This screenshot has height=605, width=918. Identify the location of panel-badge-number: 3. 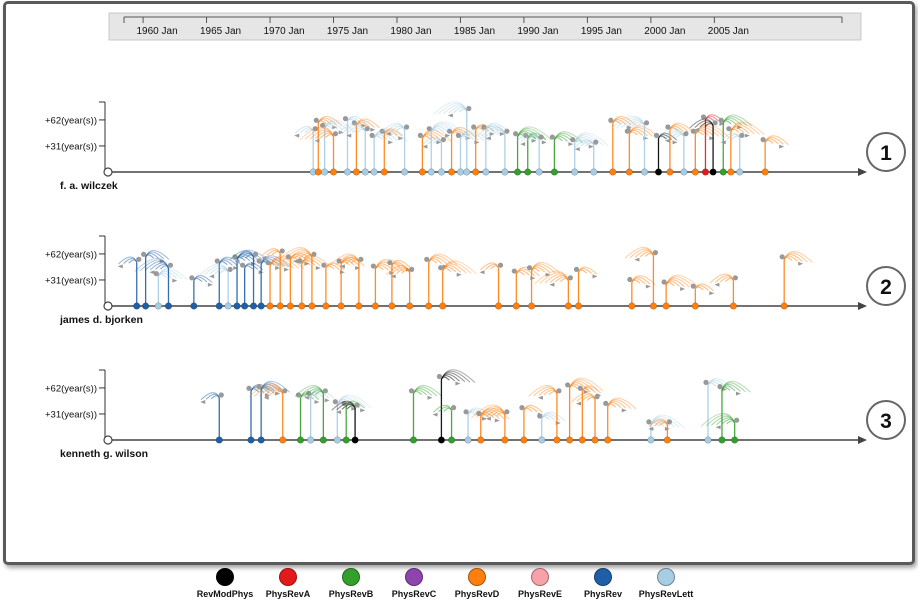
(886, 421).